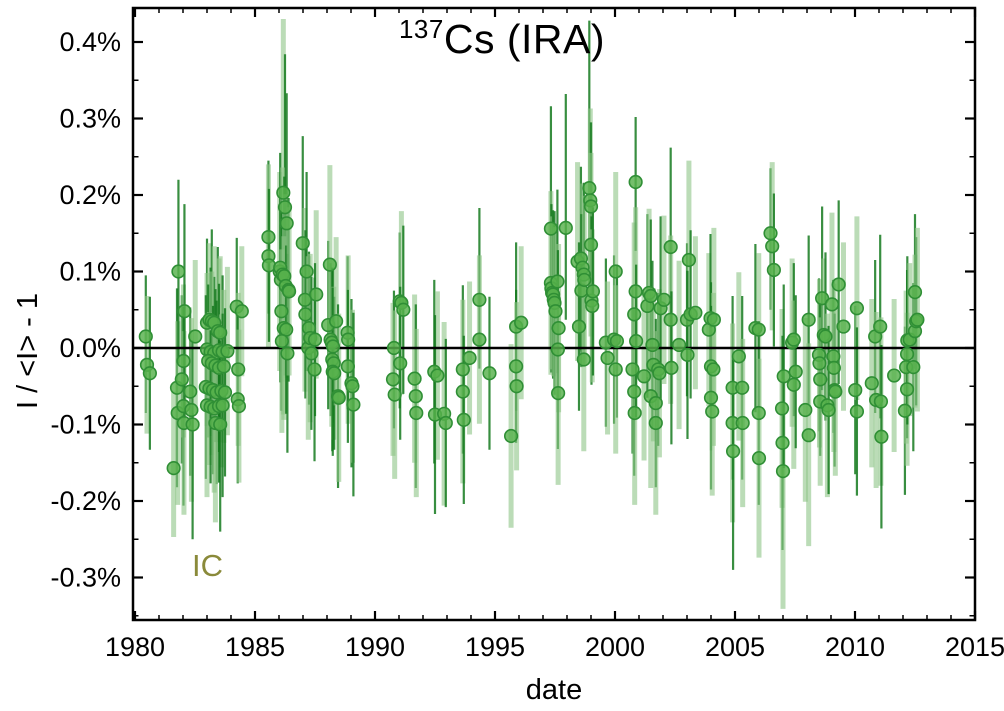 This screenshot has width=1004, height=711. I want to click on x-tick-label: 2010, so click(855, 647).